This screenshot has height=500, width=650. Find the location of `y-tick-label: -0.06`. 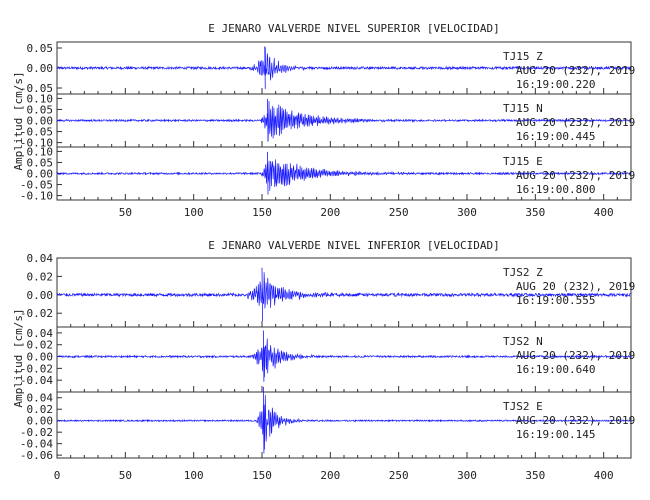

y-tick-label: -0.06 is located at coordinates (36, 455).